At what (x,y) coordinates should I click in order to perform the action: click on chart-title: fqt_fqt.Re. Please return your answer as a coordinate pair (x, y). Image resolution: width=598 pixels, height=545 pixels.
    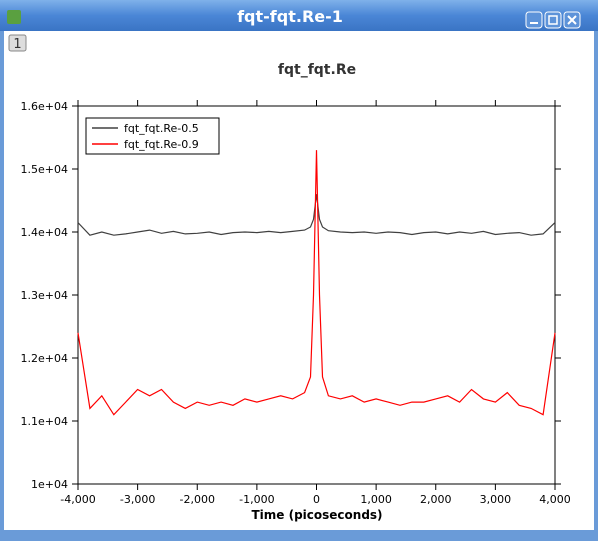
    Looking at the image, I should click on (317, 70).